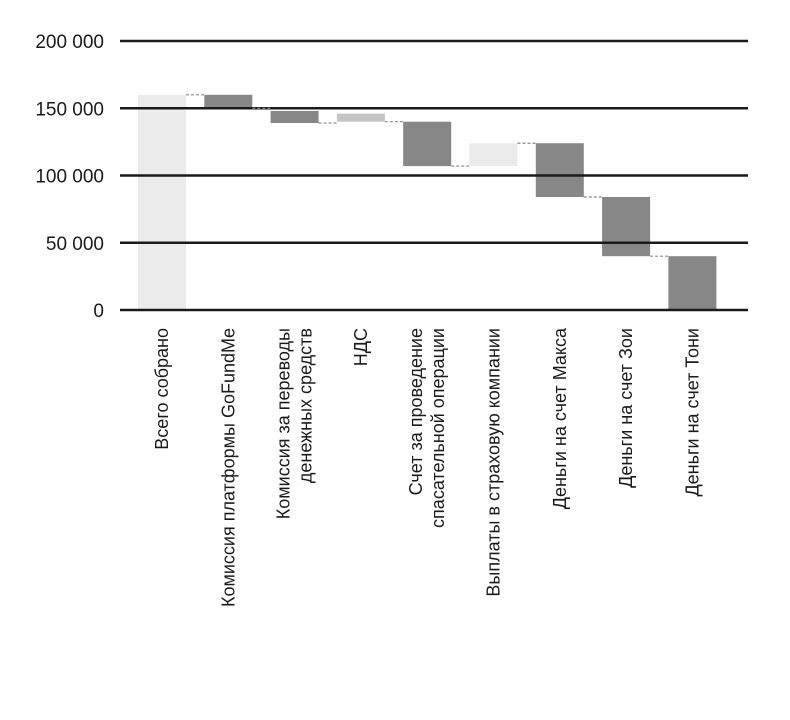 This screenshot has width=790, height=720. What do you see at coordinates (69, 109) in the screenshot?
I see `y-tick-label: 150 000` at bounding box center [69, 109].